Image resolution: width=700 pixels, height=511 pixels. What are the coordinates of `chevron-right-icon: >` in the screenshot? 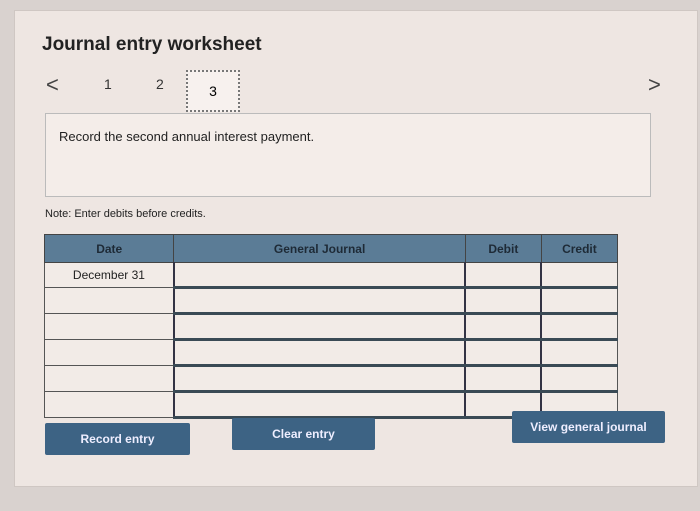 It's located at (654, 84).